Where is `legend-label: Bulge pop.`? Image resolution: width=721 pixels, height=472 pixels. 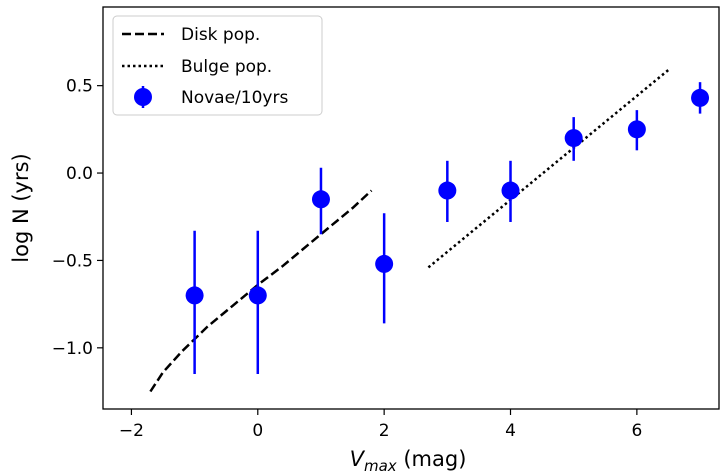 legend-label: Bulge pop. is located at coordinates (226, 67).